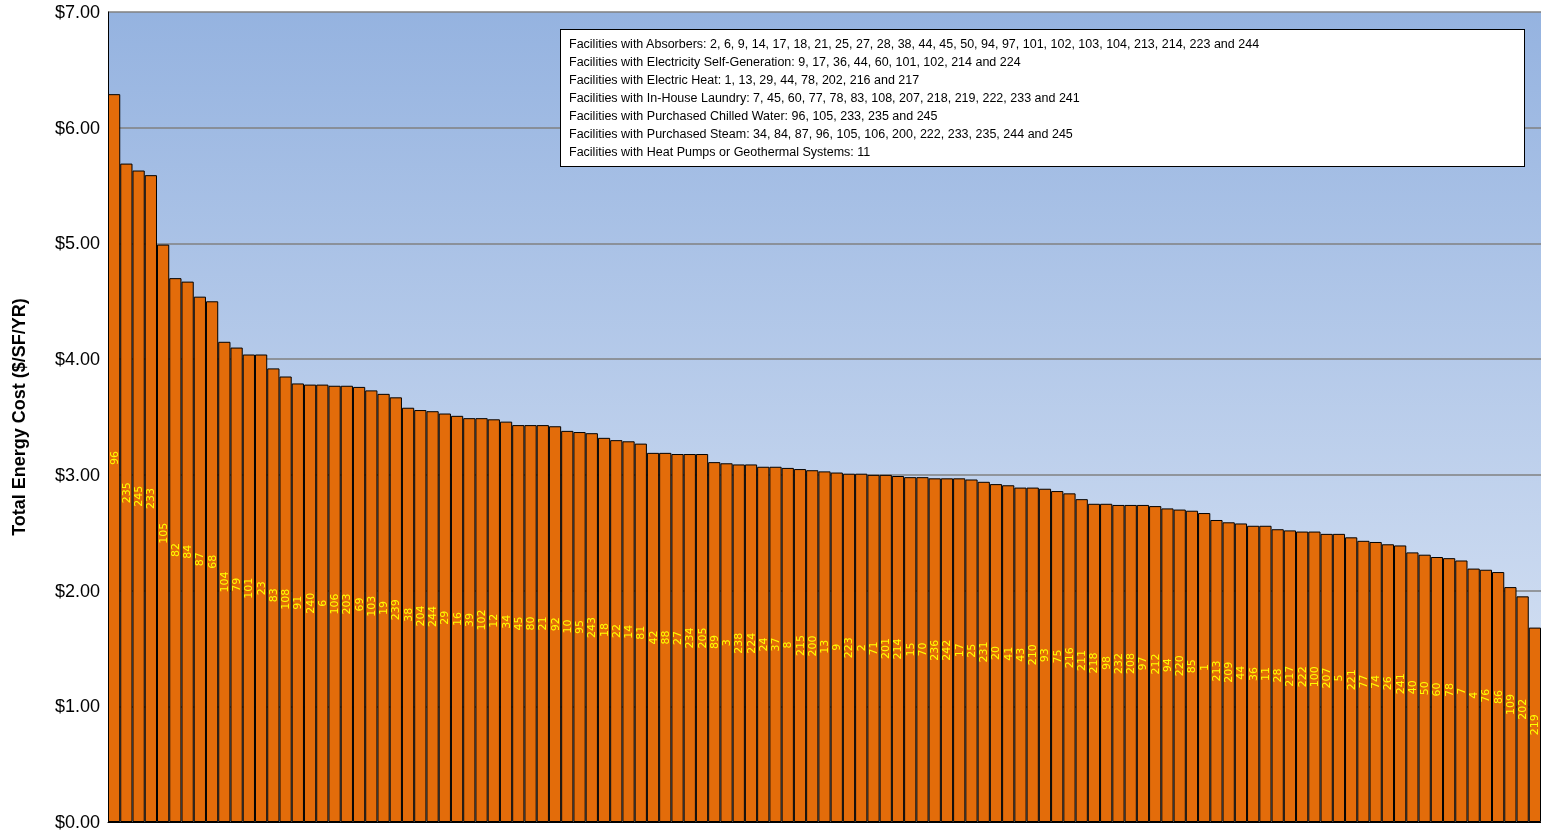  What do you see at coordinates (261, 588) in the screenshot?
I see `x-tick-label: 23` at bounding box center [261, 588].